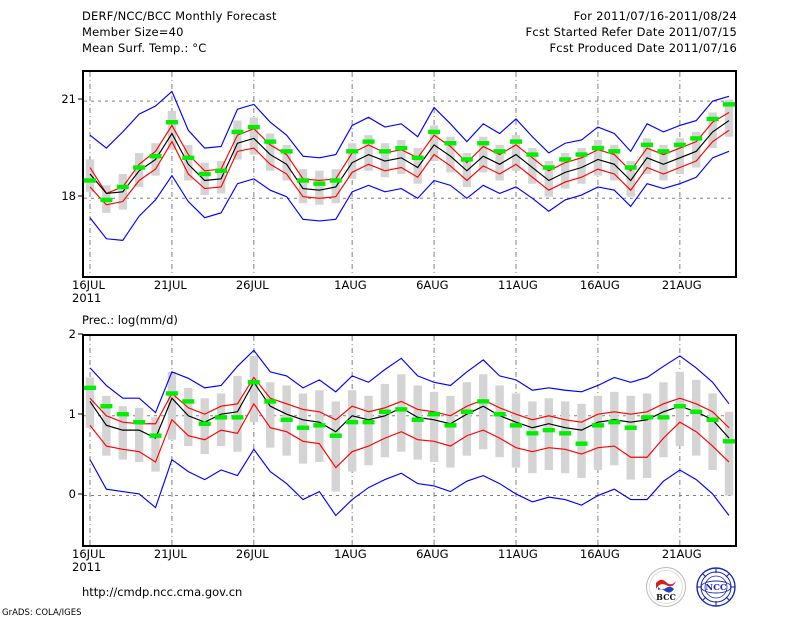  Describe the element at coordinates (179, 16) in the screenshot. I see `forecast-title: DERF/NCC/BCC Monthly Forecast` at that location.